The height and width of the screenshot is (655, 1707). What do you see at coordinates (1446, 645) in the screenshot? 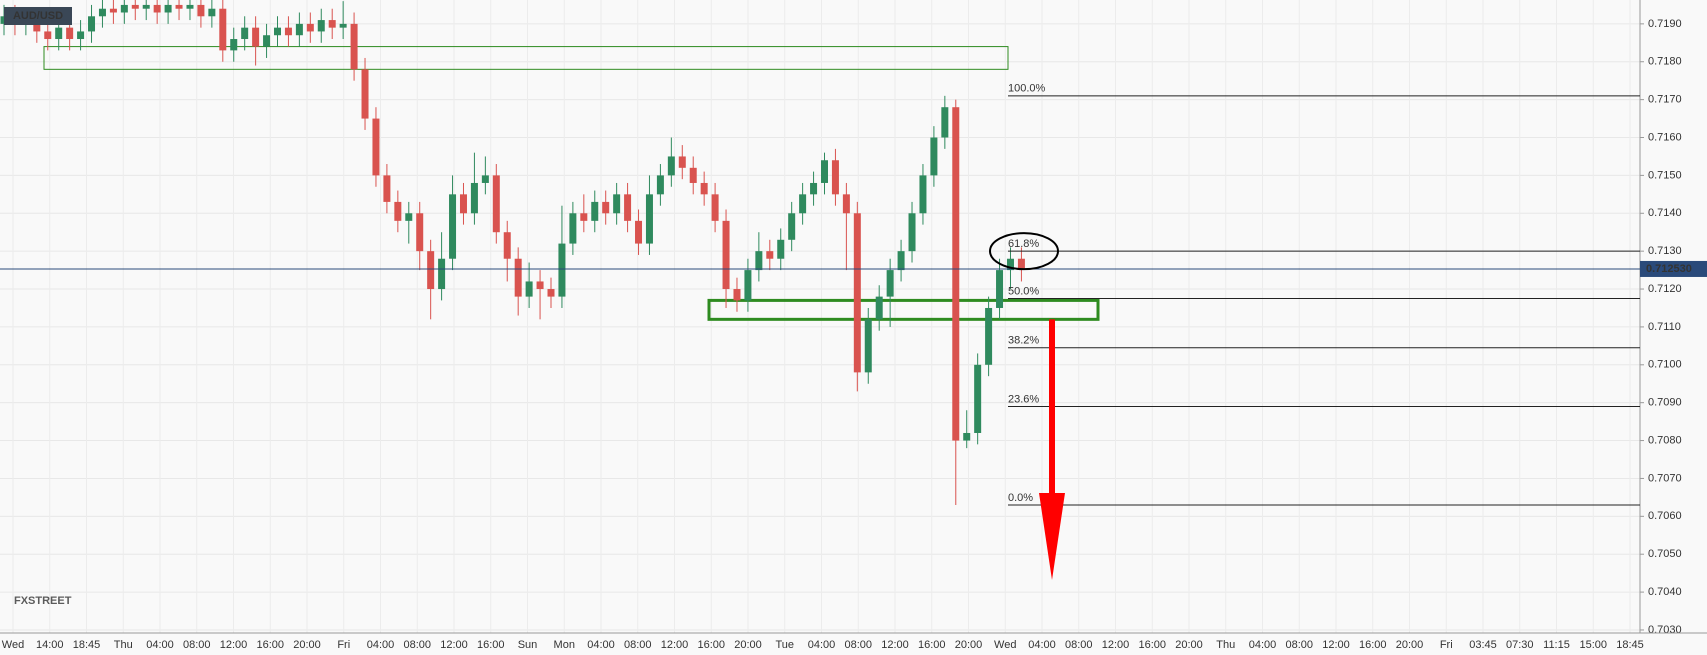
I see `x-tick-label: Fri` at bounding box center [1446, 645].